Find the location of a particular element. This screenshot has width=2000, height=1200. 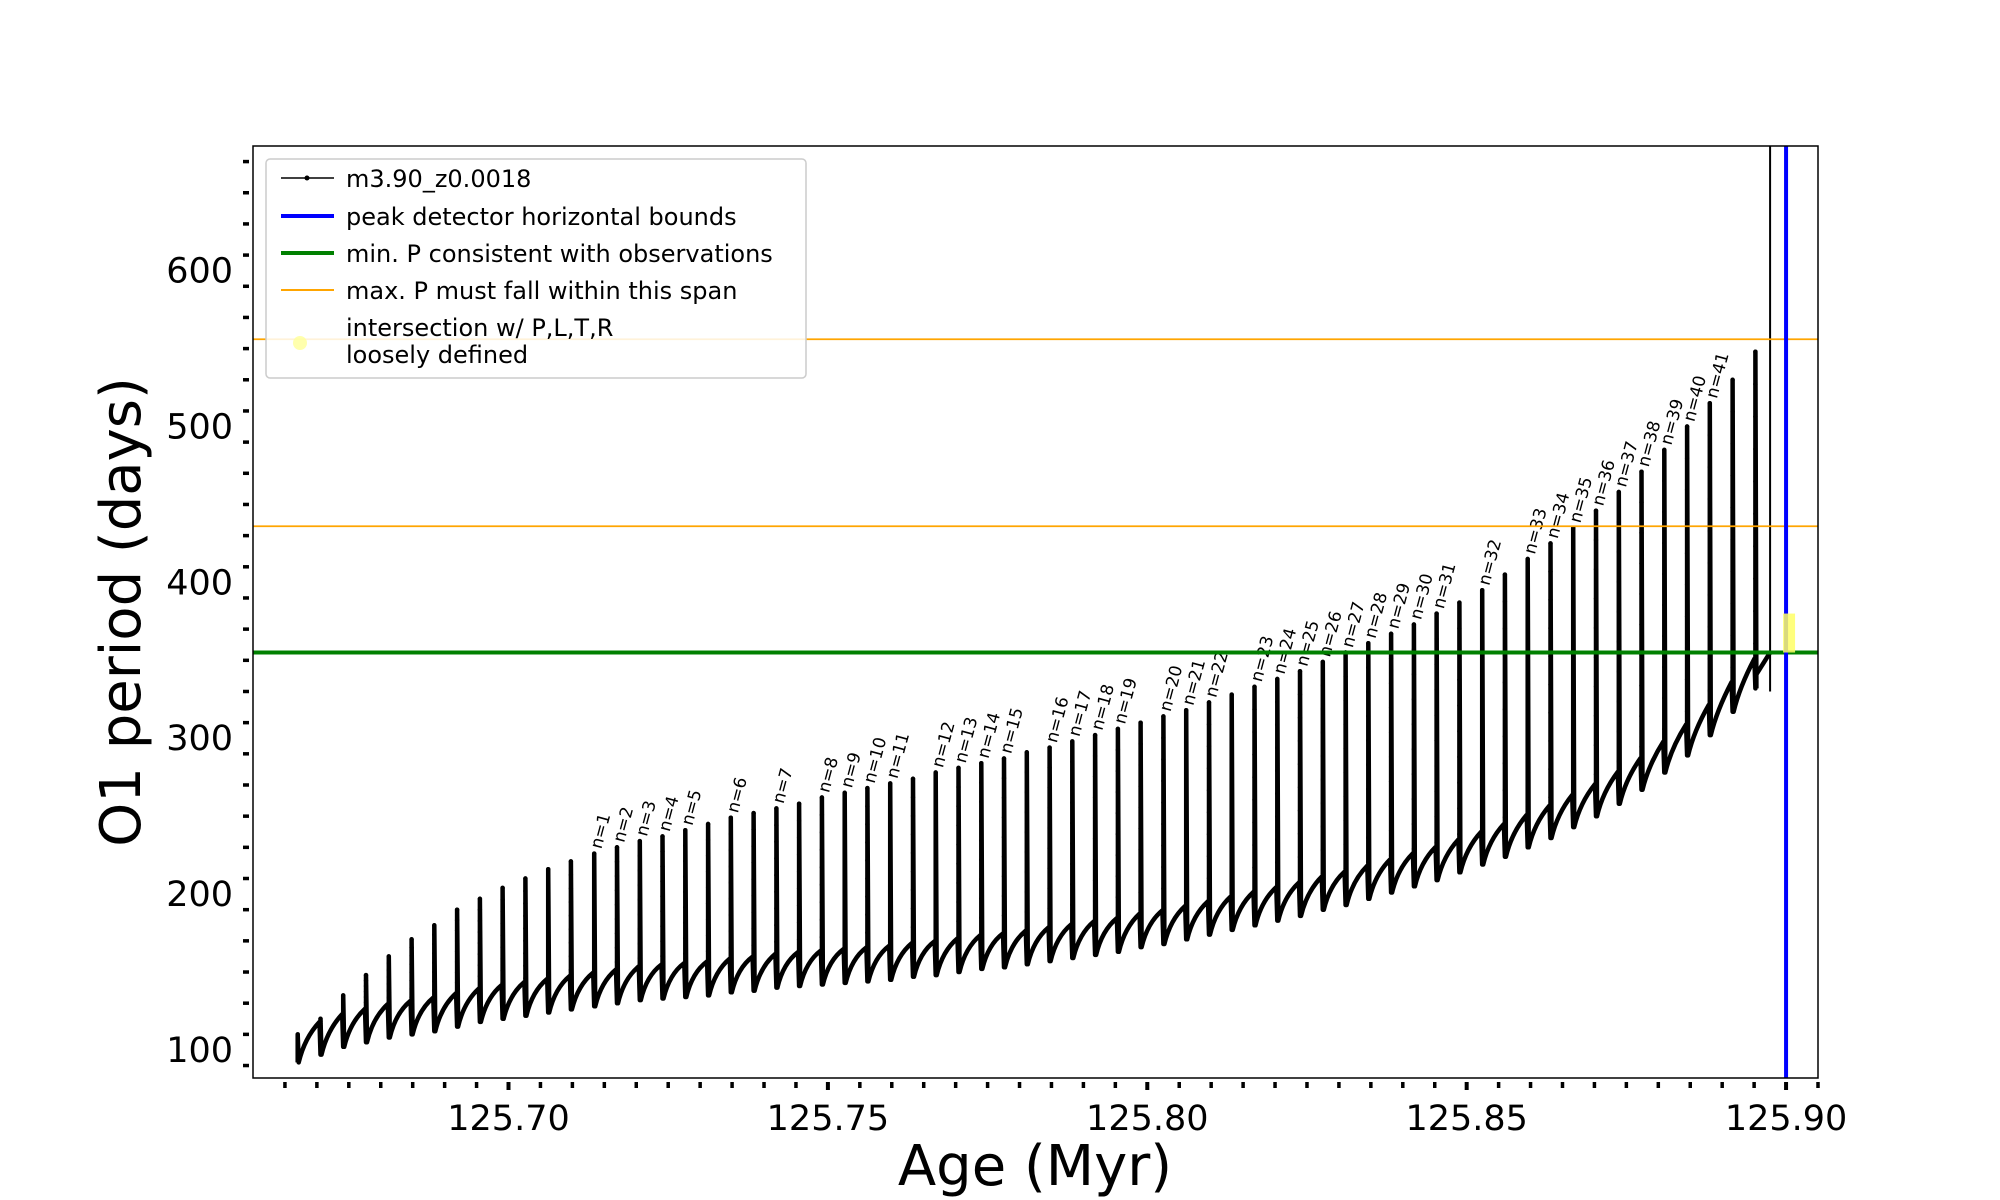

intersection-marker is located at coordinates (1789, 633).